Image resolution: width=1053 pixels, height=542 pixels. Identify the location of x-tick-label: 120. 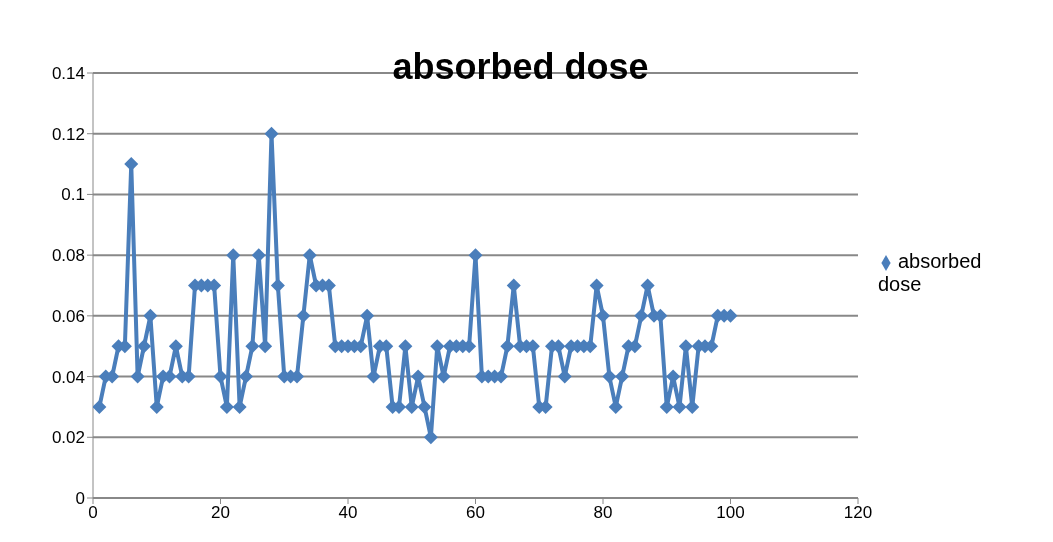
(858, 513).